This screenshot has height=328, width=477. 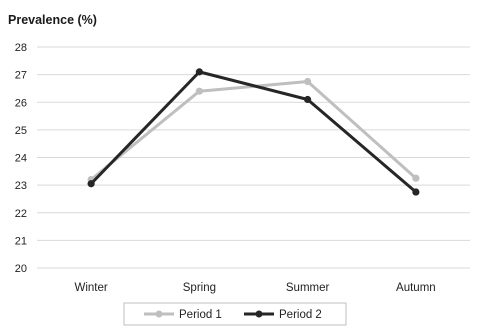 I want to click on x-tick-label: Summer, so click(x=308, y=288).